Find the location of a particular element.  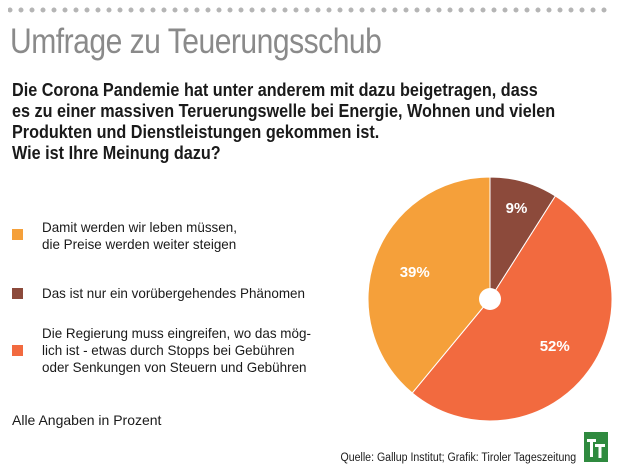

pie-slice is located at coordinates (429, 285).